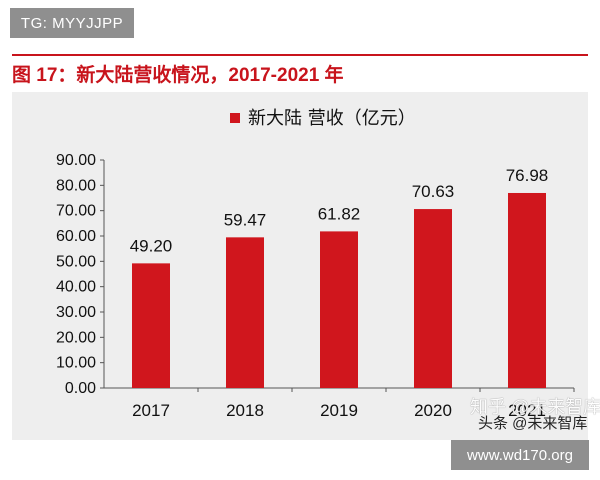 The image size is (600, 480). I want to click on title-rule, so click(300, 55).